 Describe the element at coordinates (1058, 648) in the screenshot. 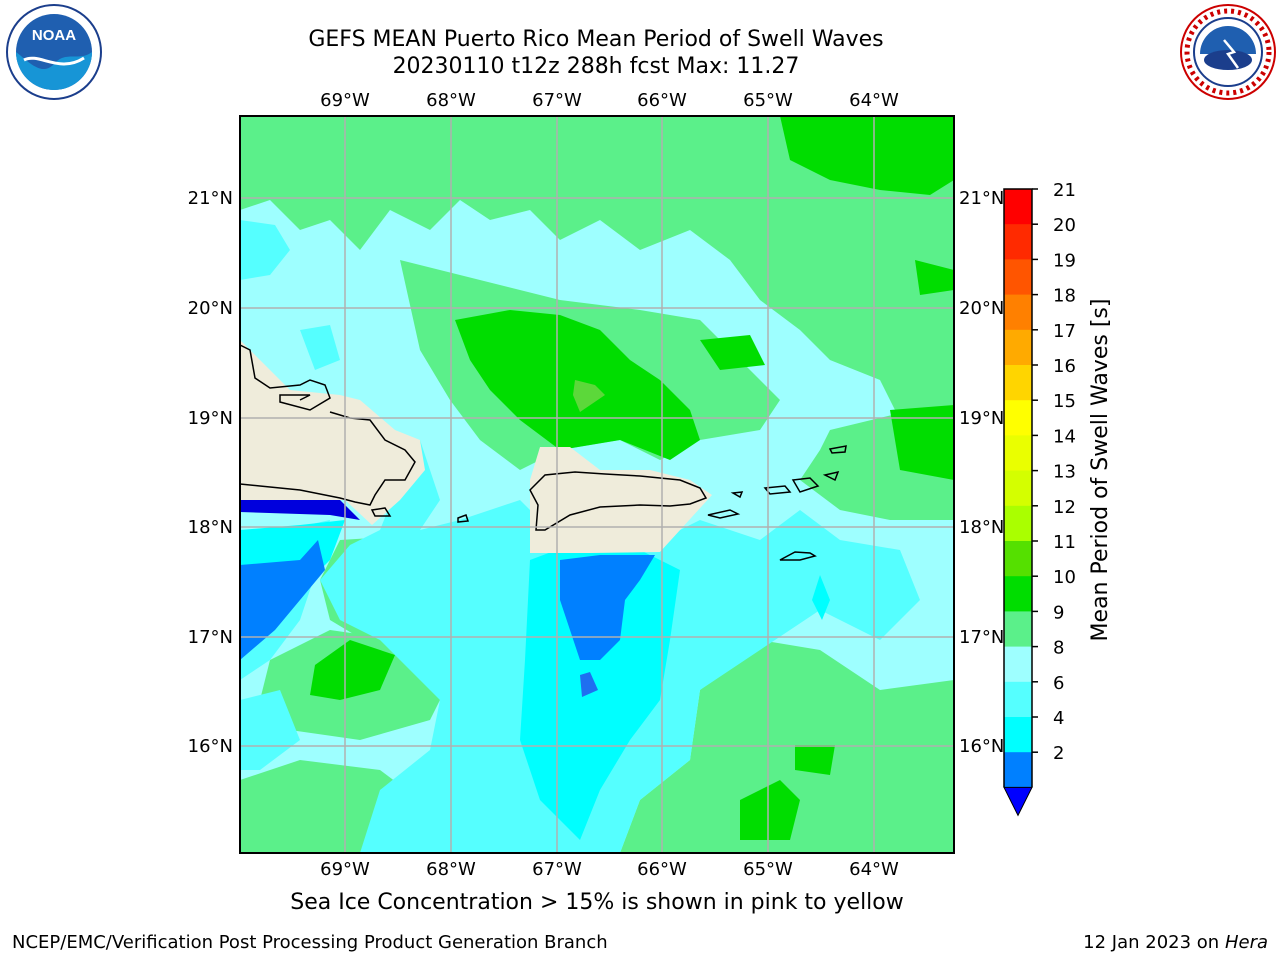

I see `colorbar-tick-label: 8` at that location.